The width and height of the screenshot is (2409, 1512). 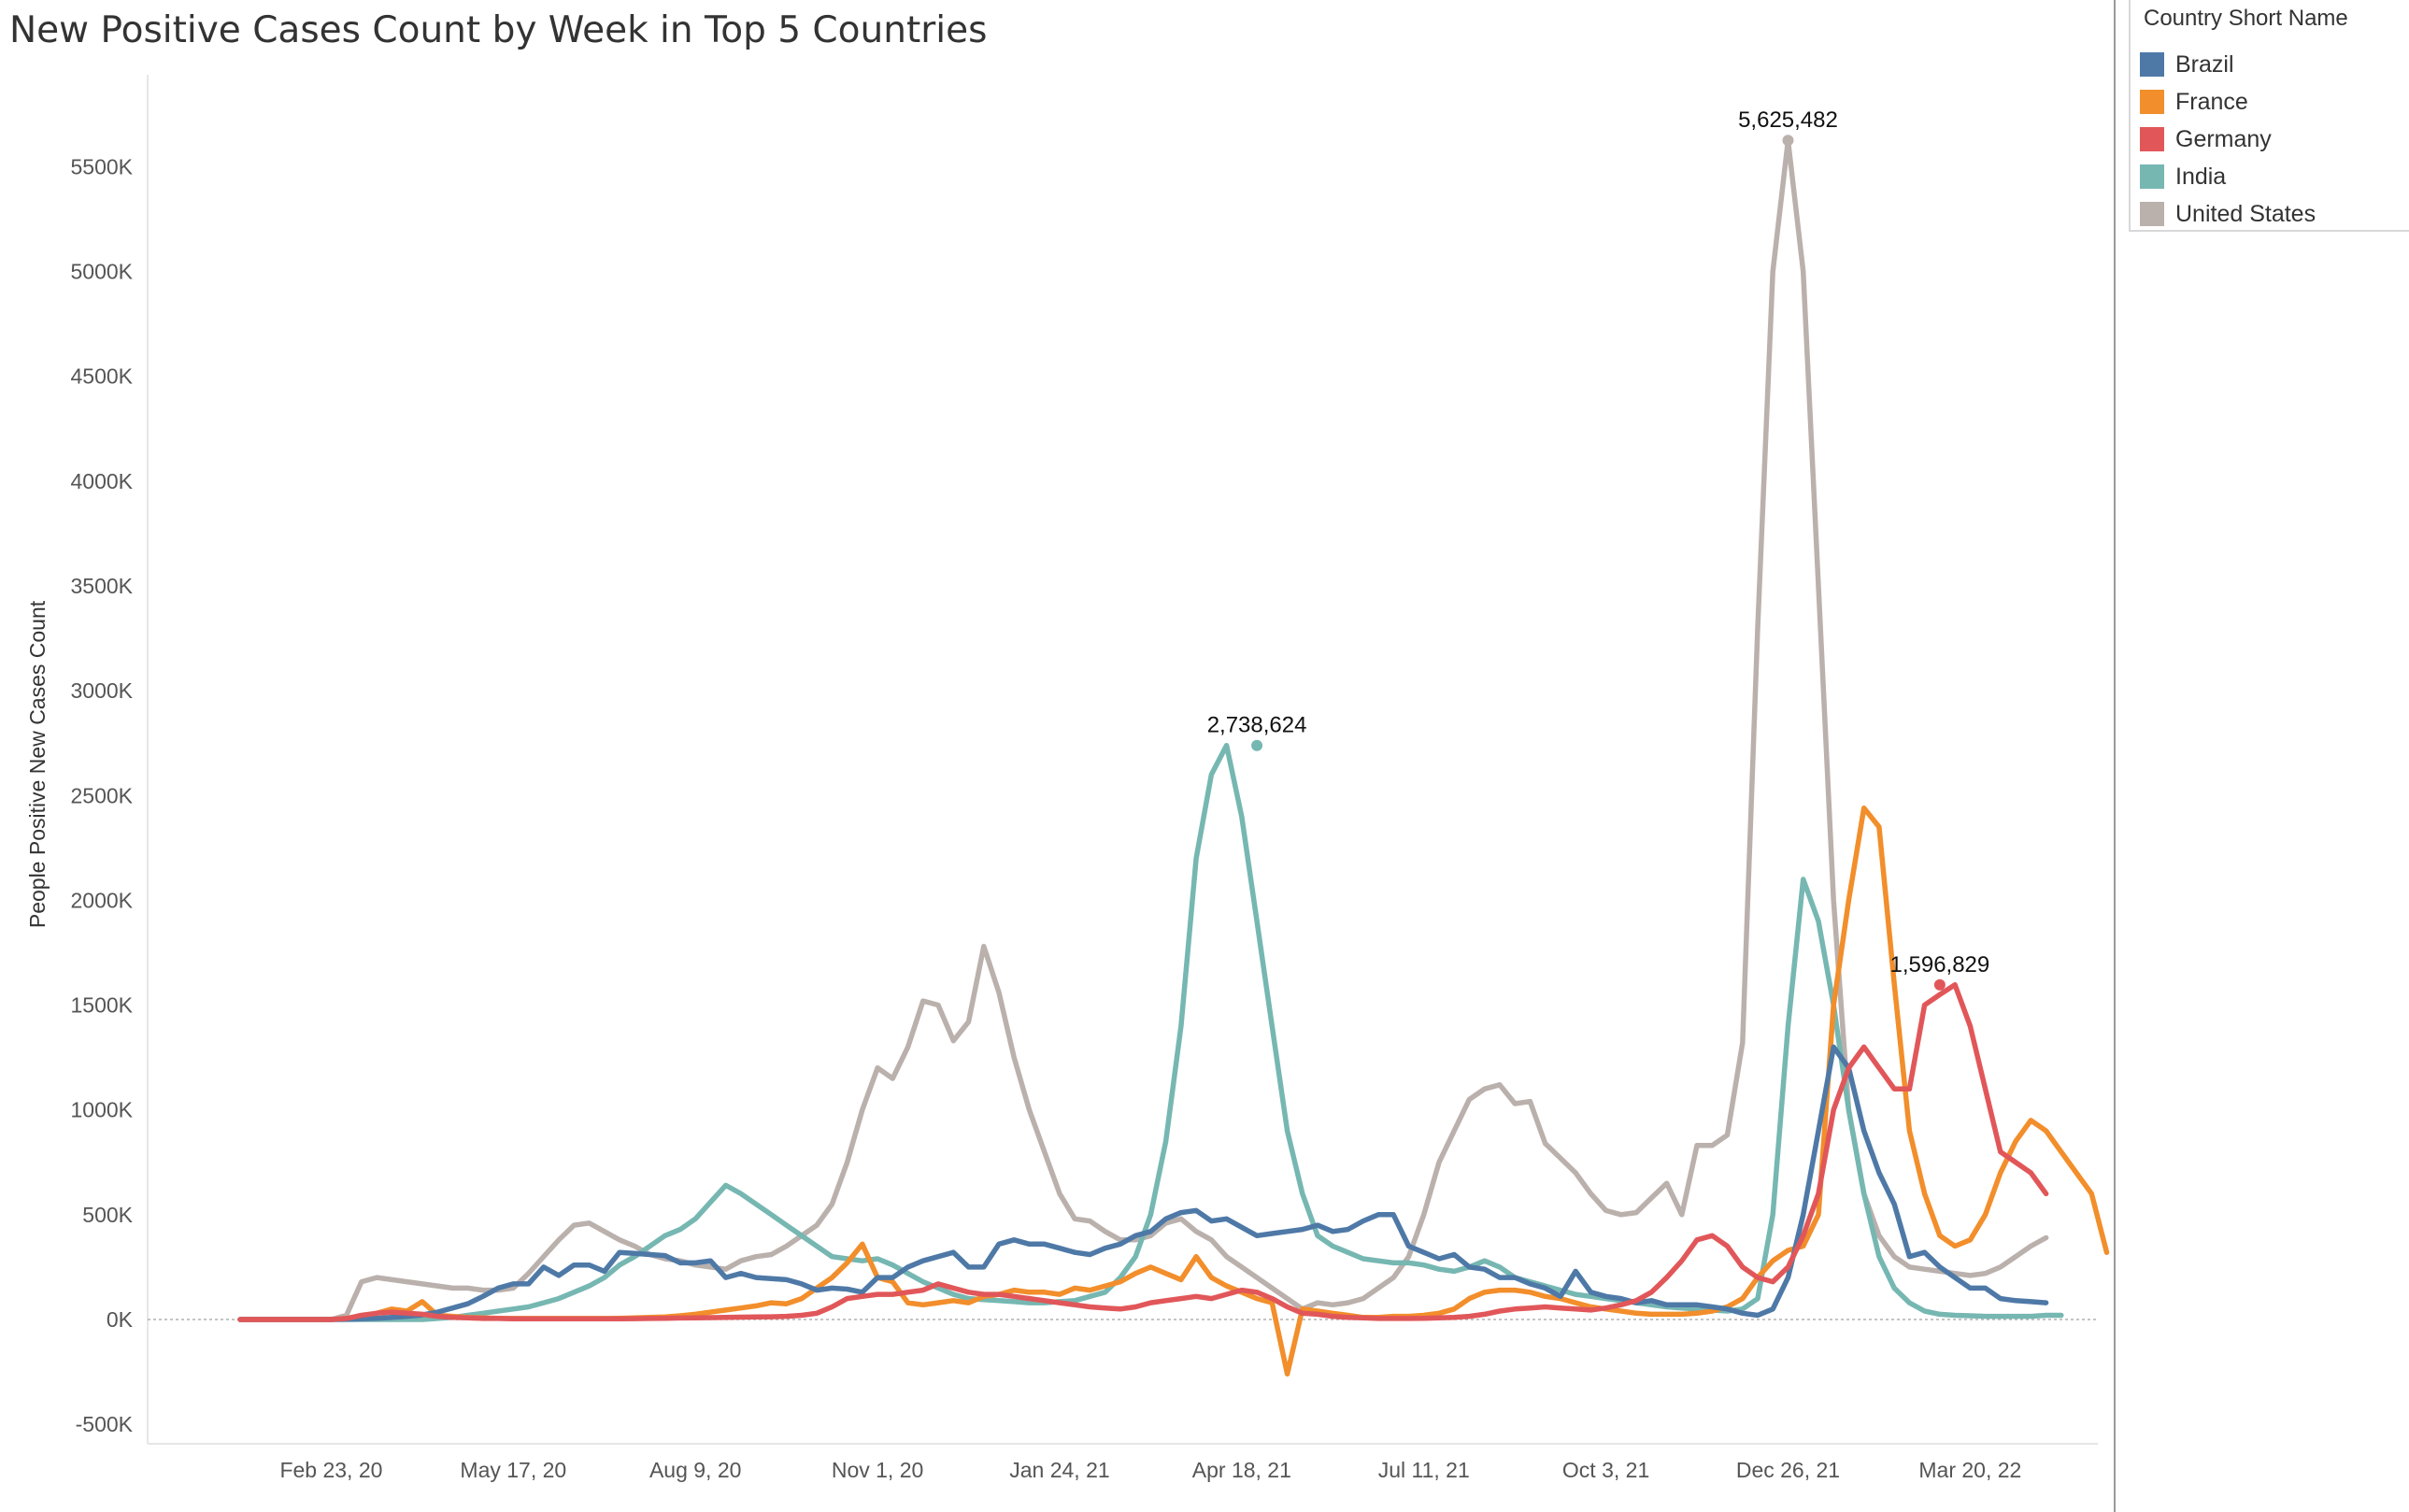 What do you see at coordinates (1788, 1470) in the screenshot?
I see `x-tick-label: Dec 26, 21` at bounding box center [1788, 1470].